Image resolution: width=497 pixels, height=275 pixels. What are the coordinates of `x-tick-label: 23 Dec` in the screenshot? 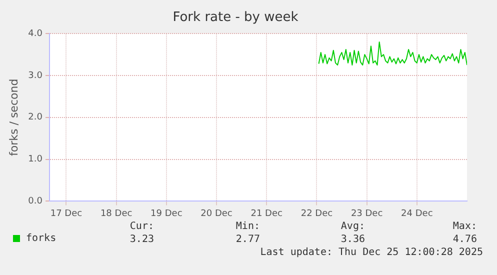 It's located at (366, 213).